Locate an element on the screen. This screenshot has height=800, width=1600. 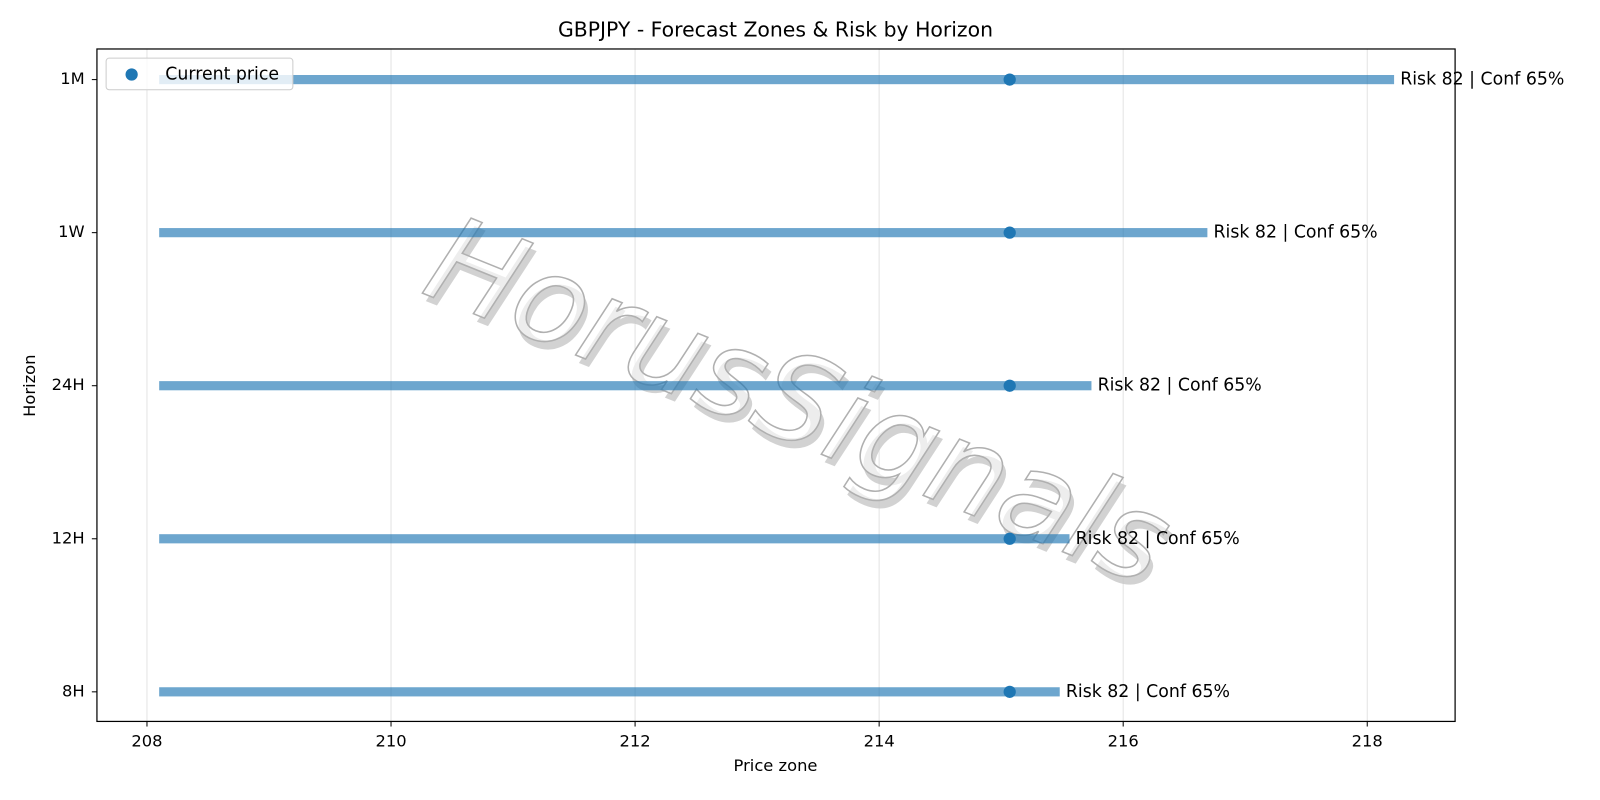
x-tick-label: 210 is located at coordinates (390, 740).